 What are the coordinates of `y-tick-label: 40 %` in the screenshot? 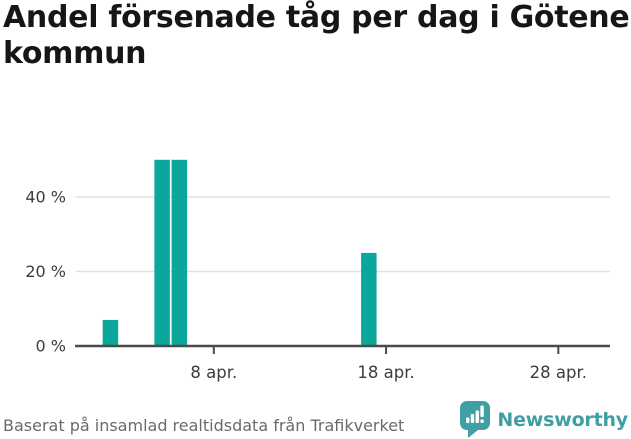 It's located at (45, 197).